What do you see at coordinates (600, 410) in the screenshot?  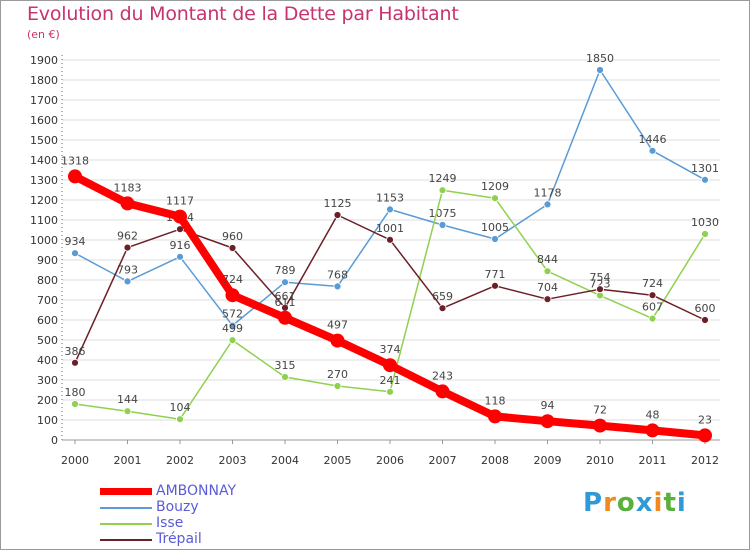 I see `data-label-ambonnay: 72` at bounding box center [600, 410].